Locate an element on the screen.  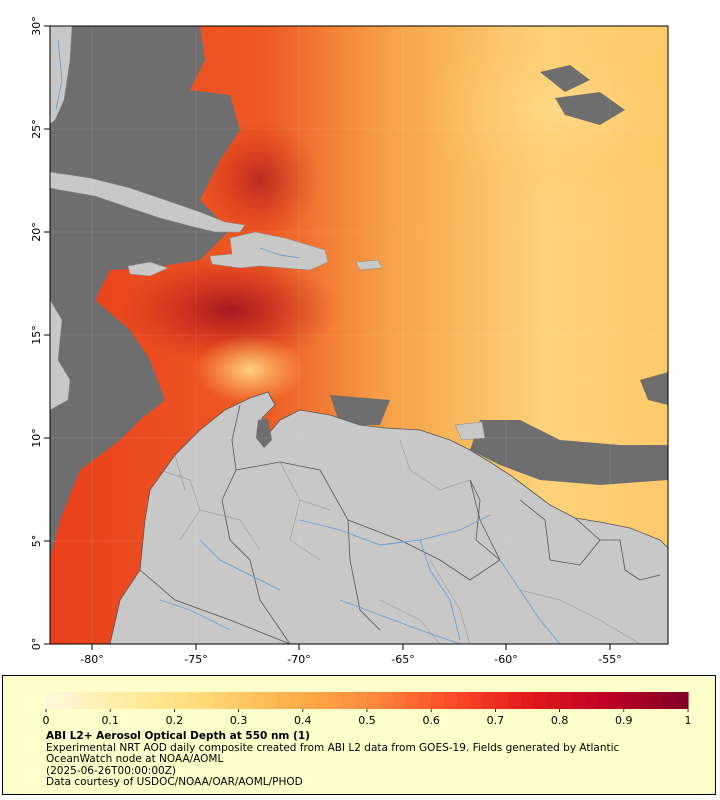
y-tick-label: 15° is located at coordinates (36, 335).